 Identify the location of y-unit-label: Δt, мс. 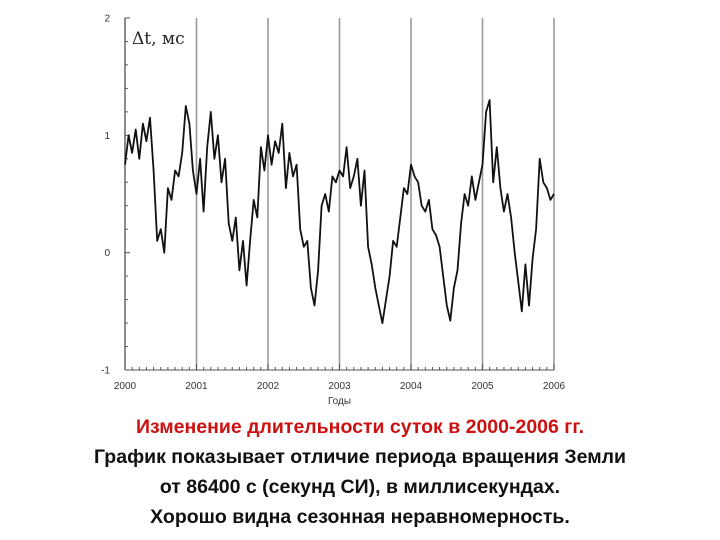
(158, 39).